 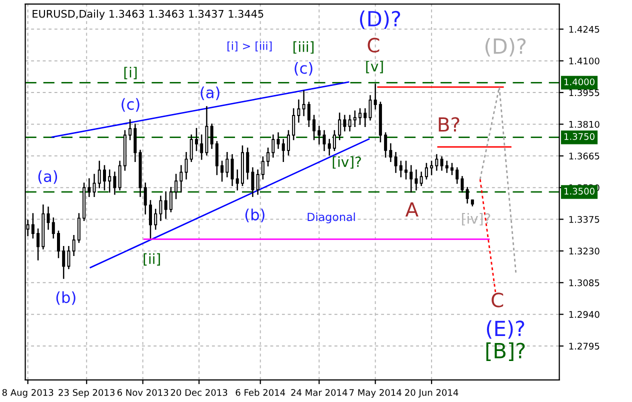 What do you see at coordinates (505, 351) in the screenshot?
I see `annotation: [B]?` at bounding box center [505, 351].